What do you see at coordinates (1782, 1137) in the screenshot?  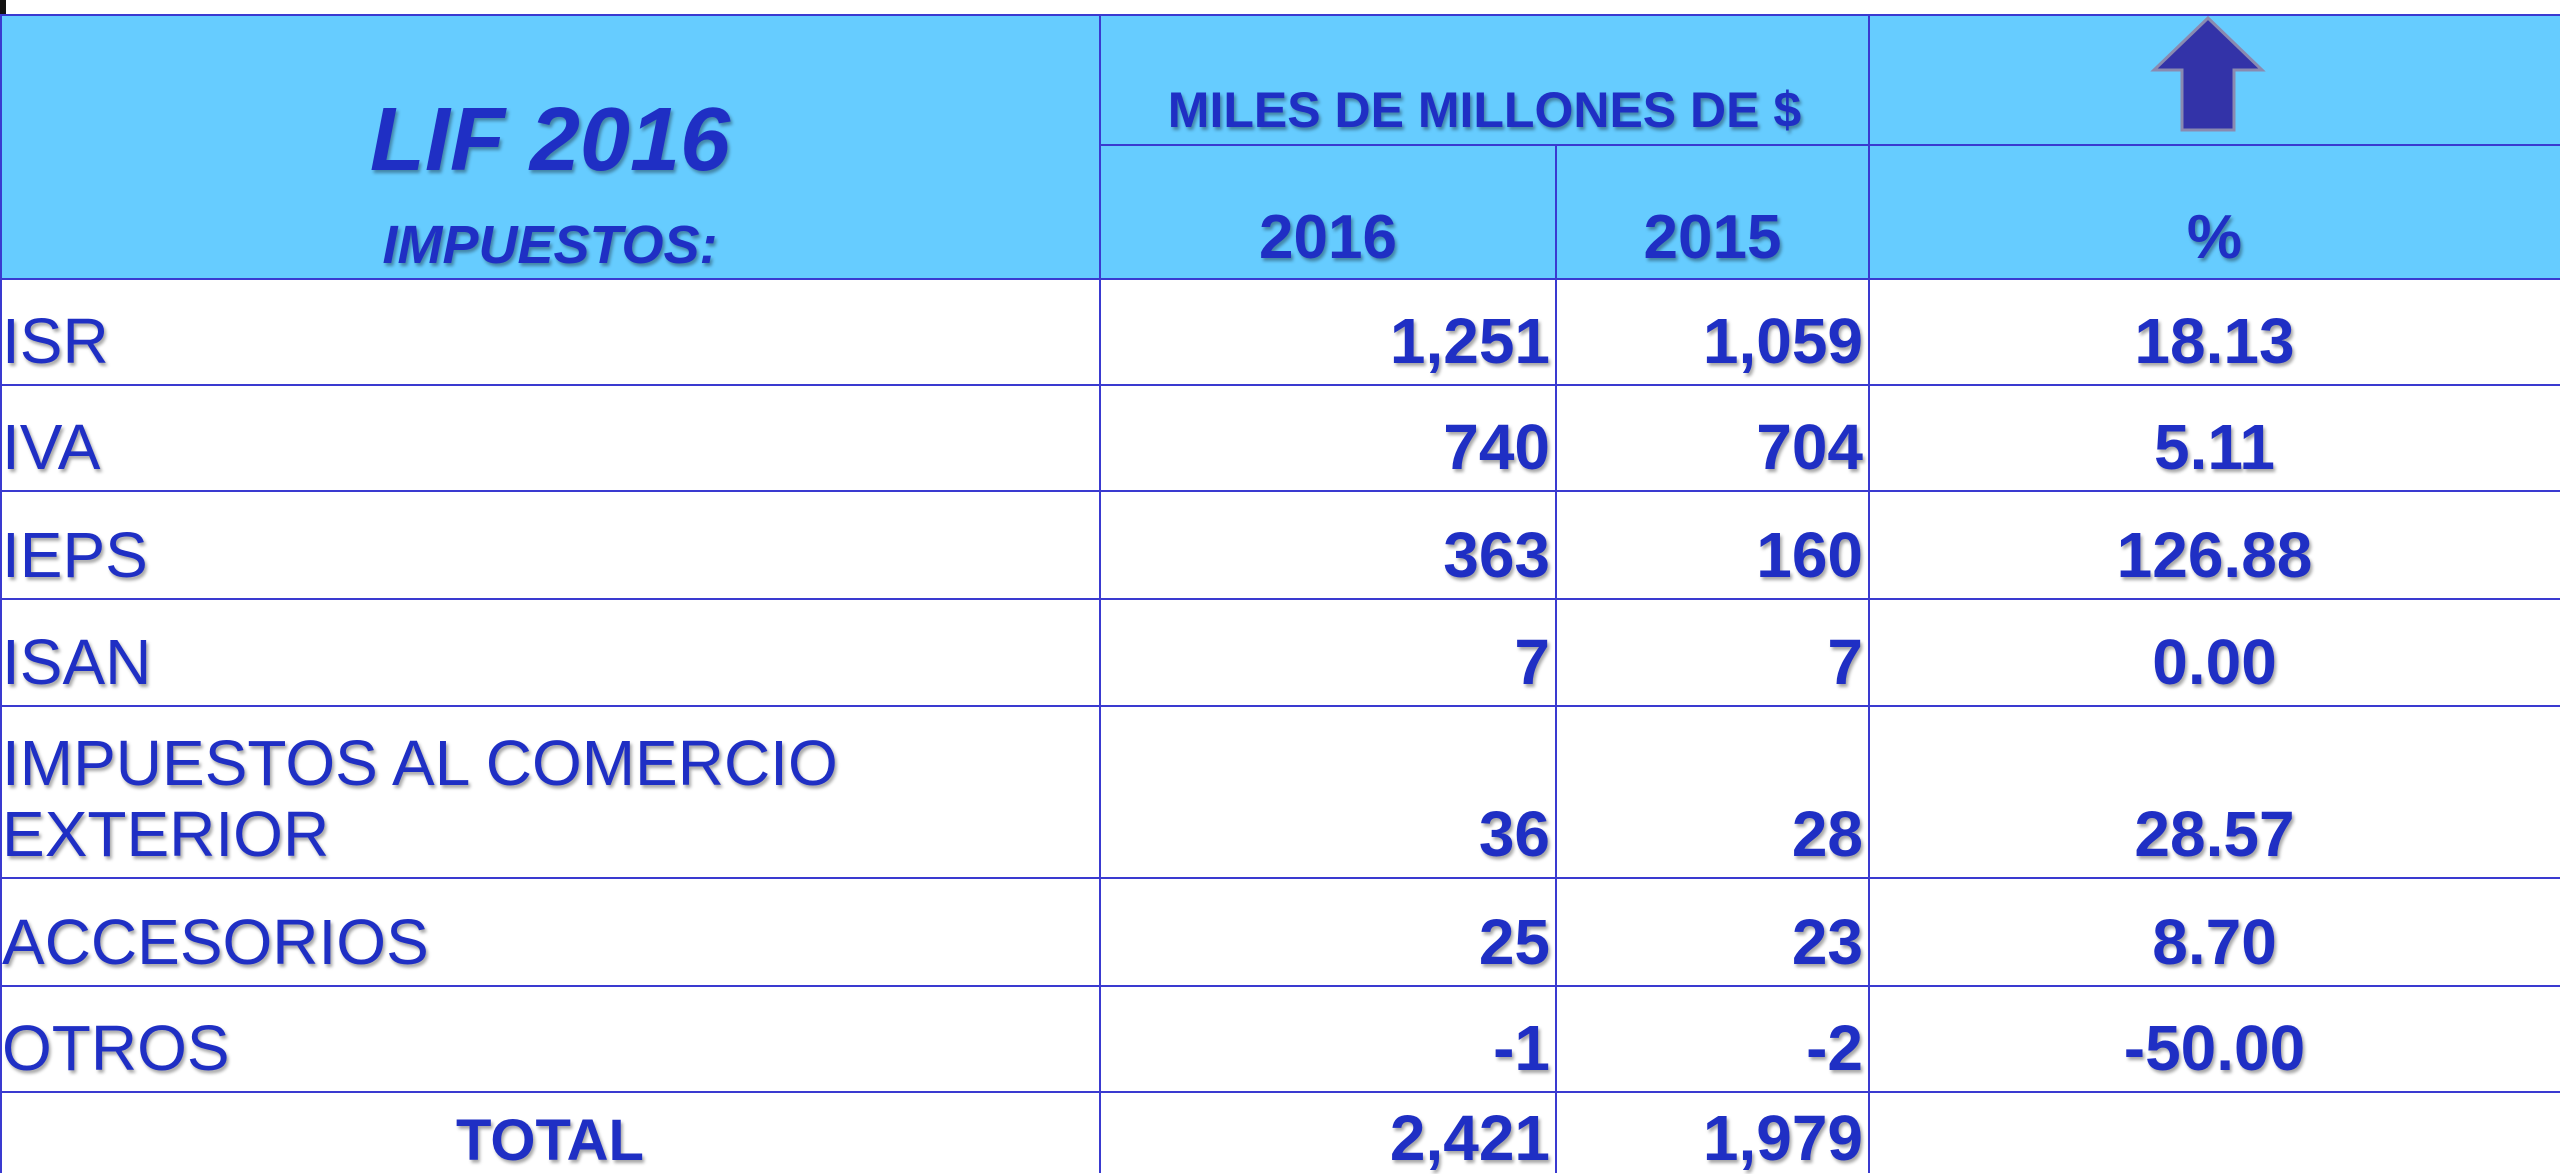 I see `amount-cell: 1,979` at bounding box center [1782, 1137].